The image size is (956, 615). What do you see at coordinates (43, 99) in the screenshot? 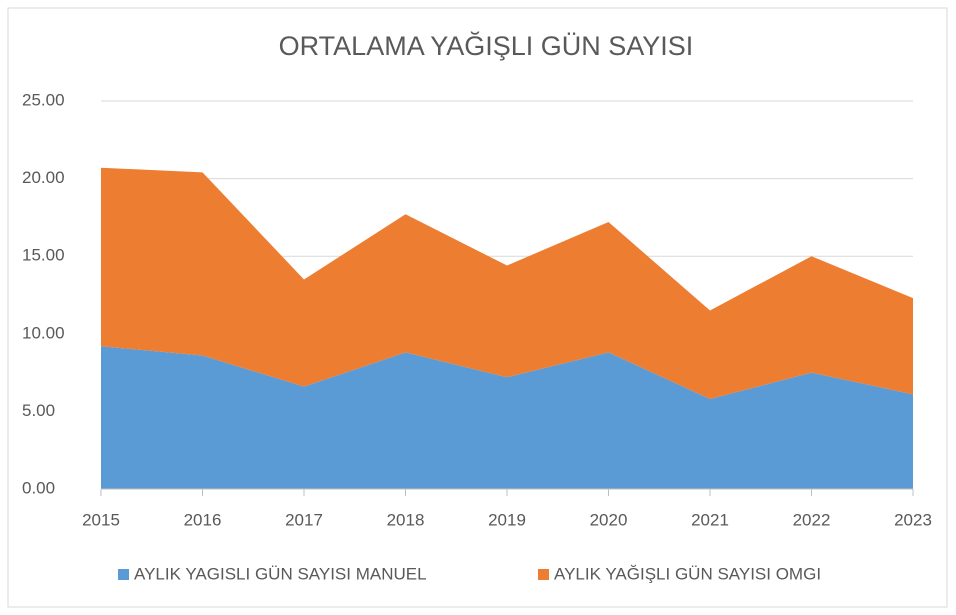
I see `y-tick-label: 25.00` at bounding box center [43, 99].